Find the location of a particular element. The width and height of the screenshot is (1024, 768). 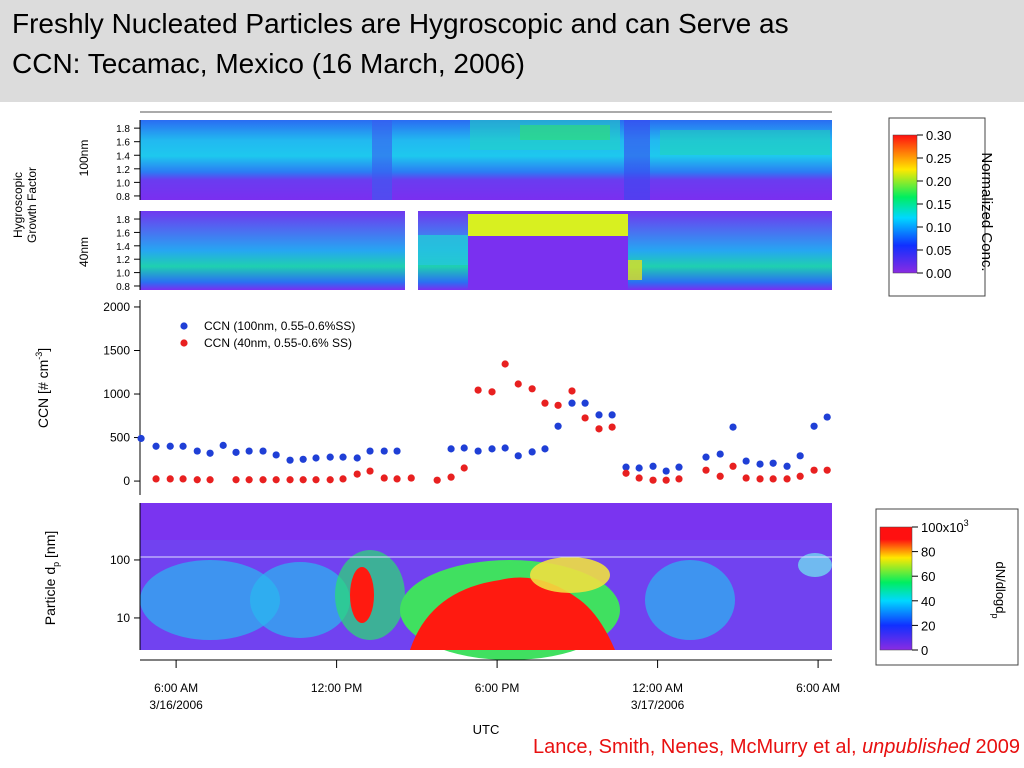

y-tick-label: 500 is located at coordinates (120, 438).